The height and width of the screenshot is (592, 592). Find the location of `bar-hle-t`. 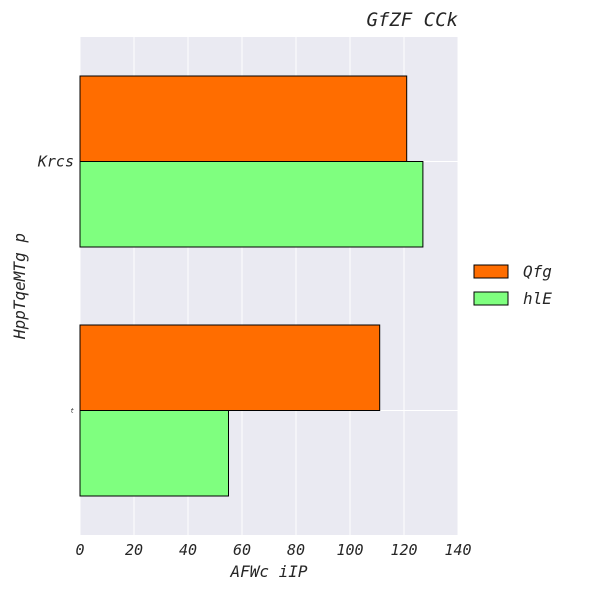

bar-hle-t is located at coordinates (154, 453).